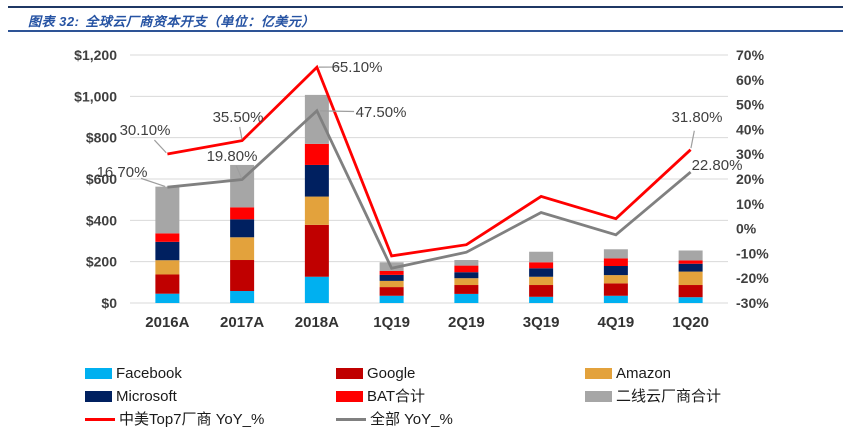 The width and height of the screenshot is (851, 448). What do you see at coordinates (192, 419) in the screenshot?
I see `legend-label: 中美Top7厂商 YoY_%` at bounding box center [192, 419].